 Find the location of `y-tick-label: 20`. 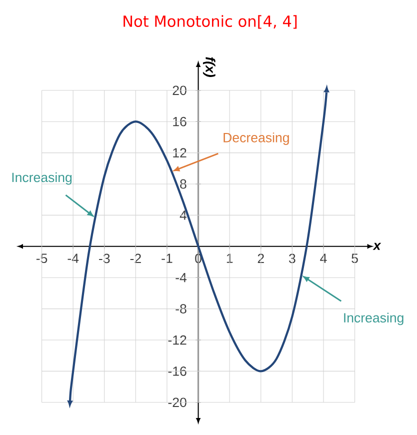

y-tick-label: 20 is located at coordinates (179, 91).